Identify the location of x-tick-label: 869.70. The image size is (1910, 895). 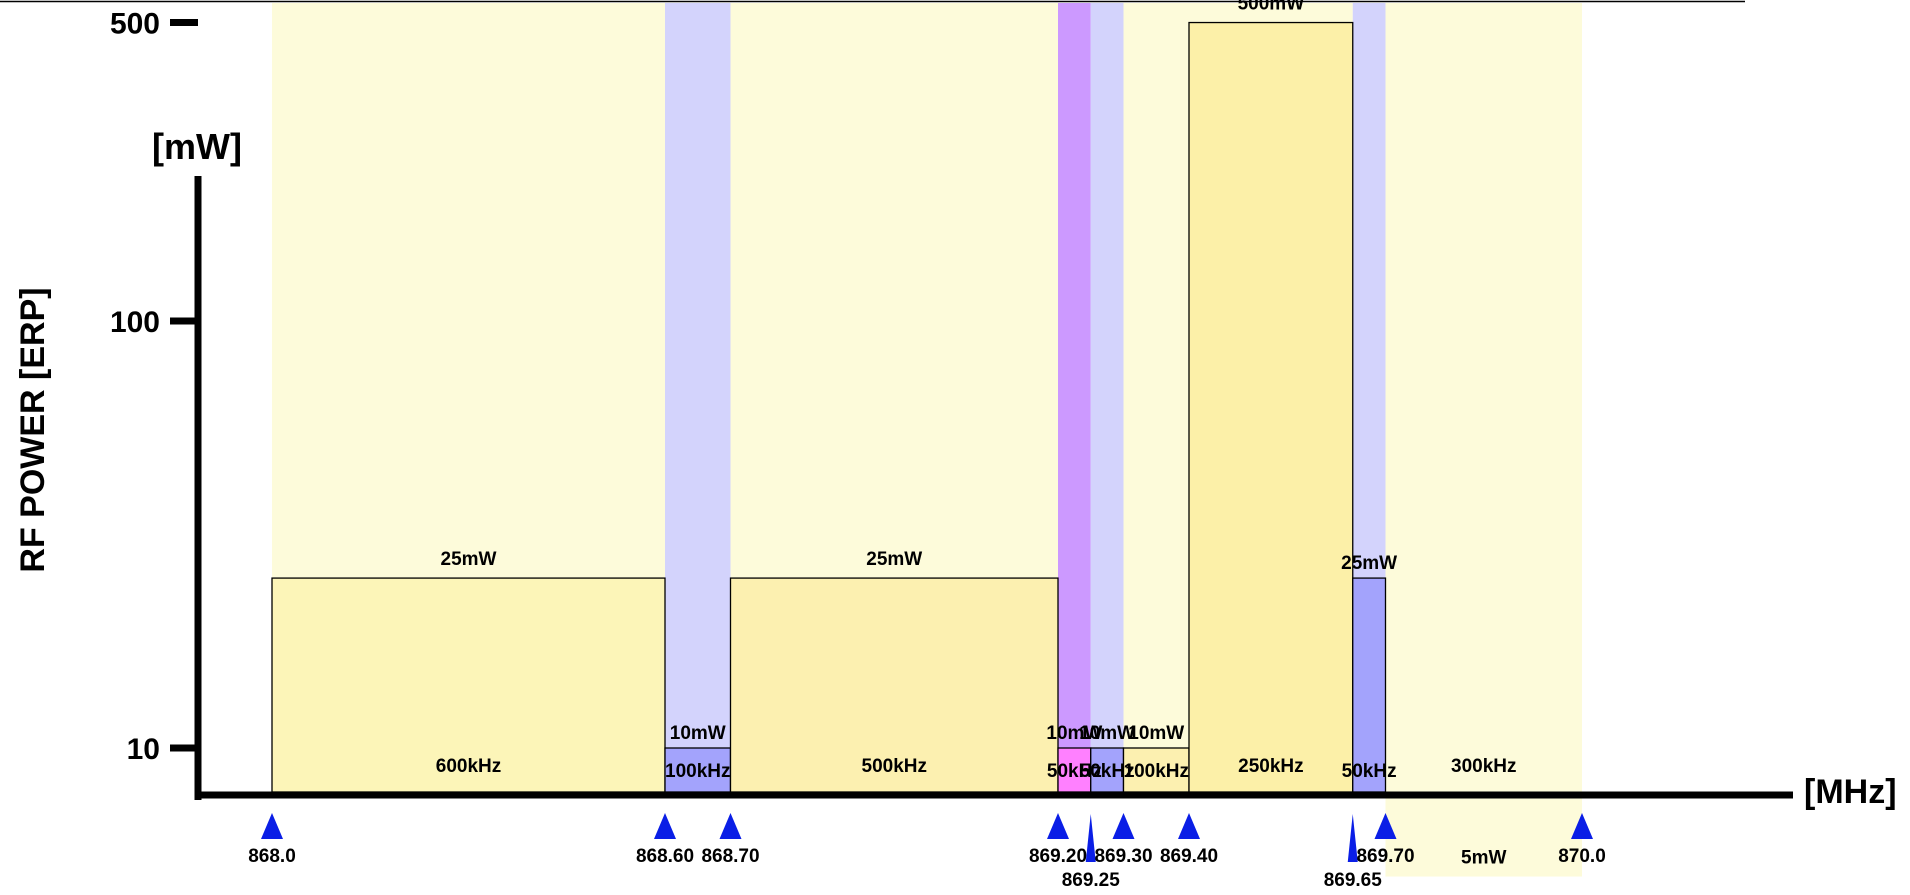
(1385, 856).